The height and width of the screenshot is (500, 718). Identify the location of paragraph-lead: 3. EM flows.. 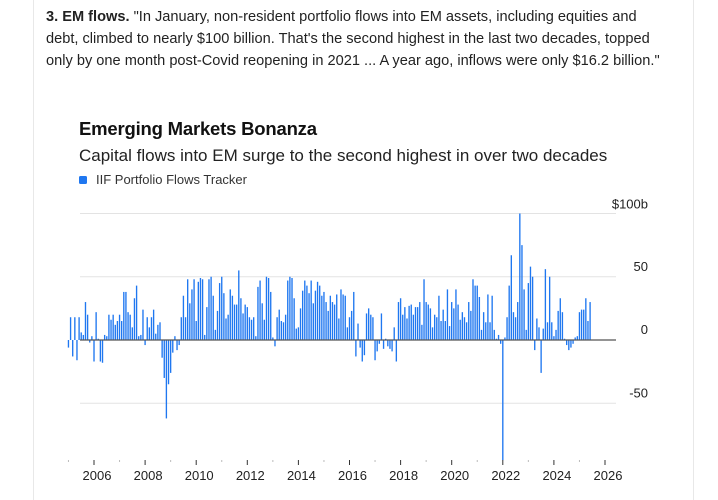
(88, 17).